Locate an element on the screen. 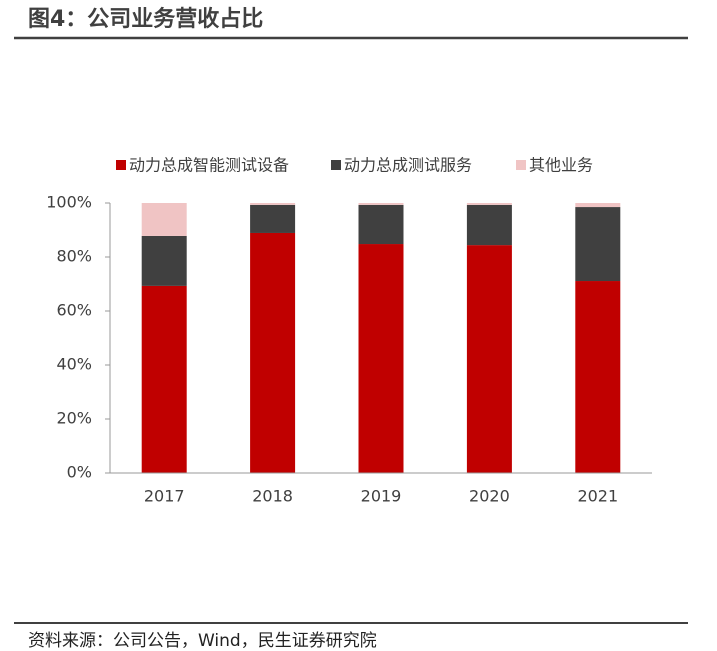  x-tick-label: 2017 is located at coordinates (164, 496).